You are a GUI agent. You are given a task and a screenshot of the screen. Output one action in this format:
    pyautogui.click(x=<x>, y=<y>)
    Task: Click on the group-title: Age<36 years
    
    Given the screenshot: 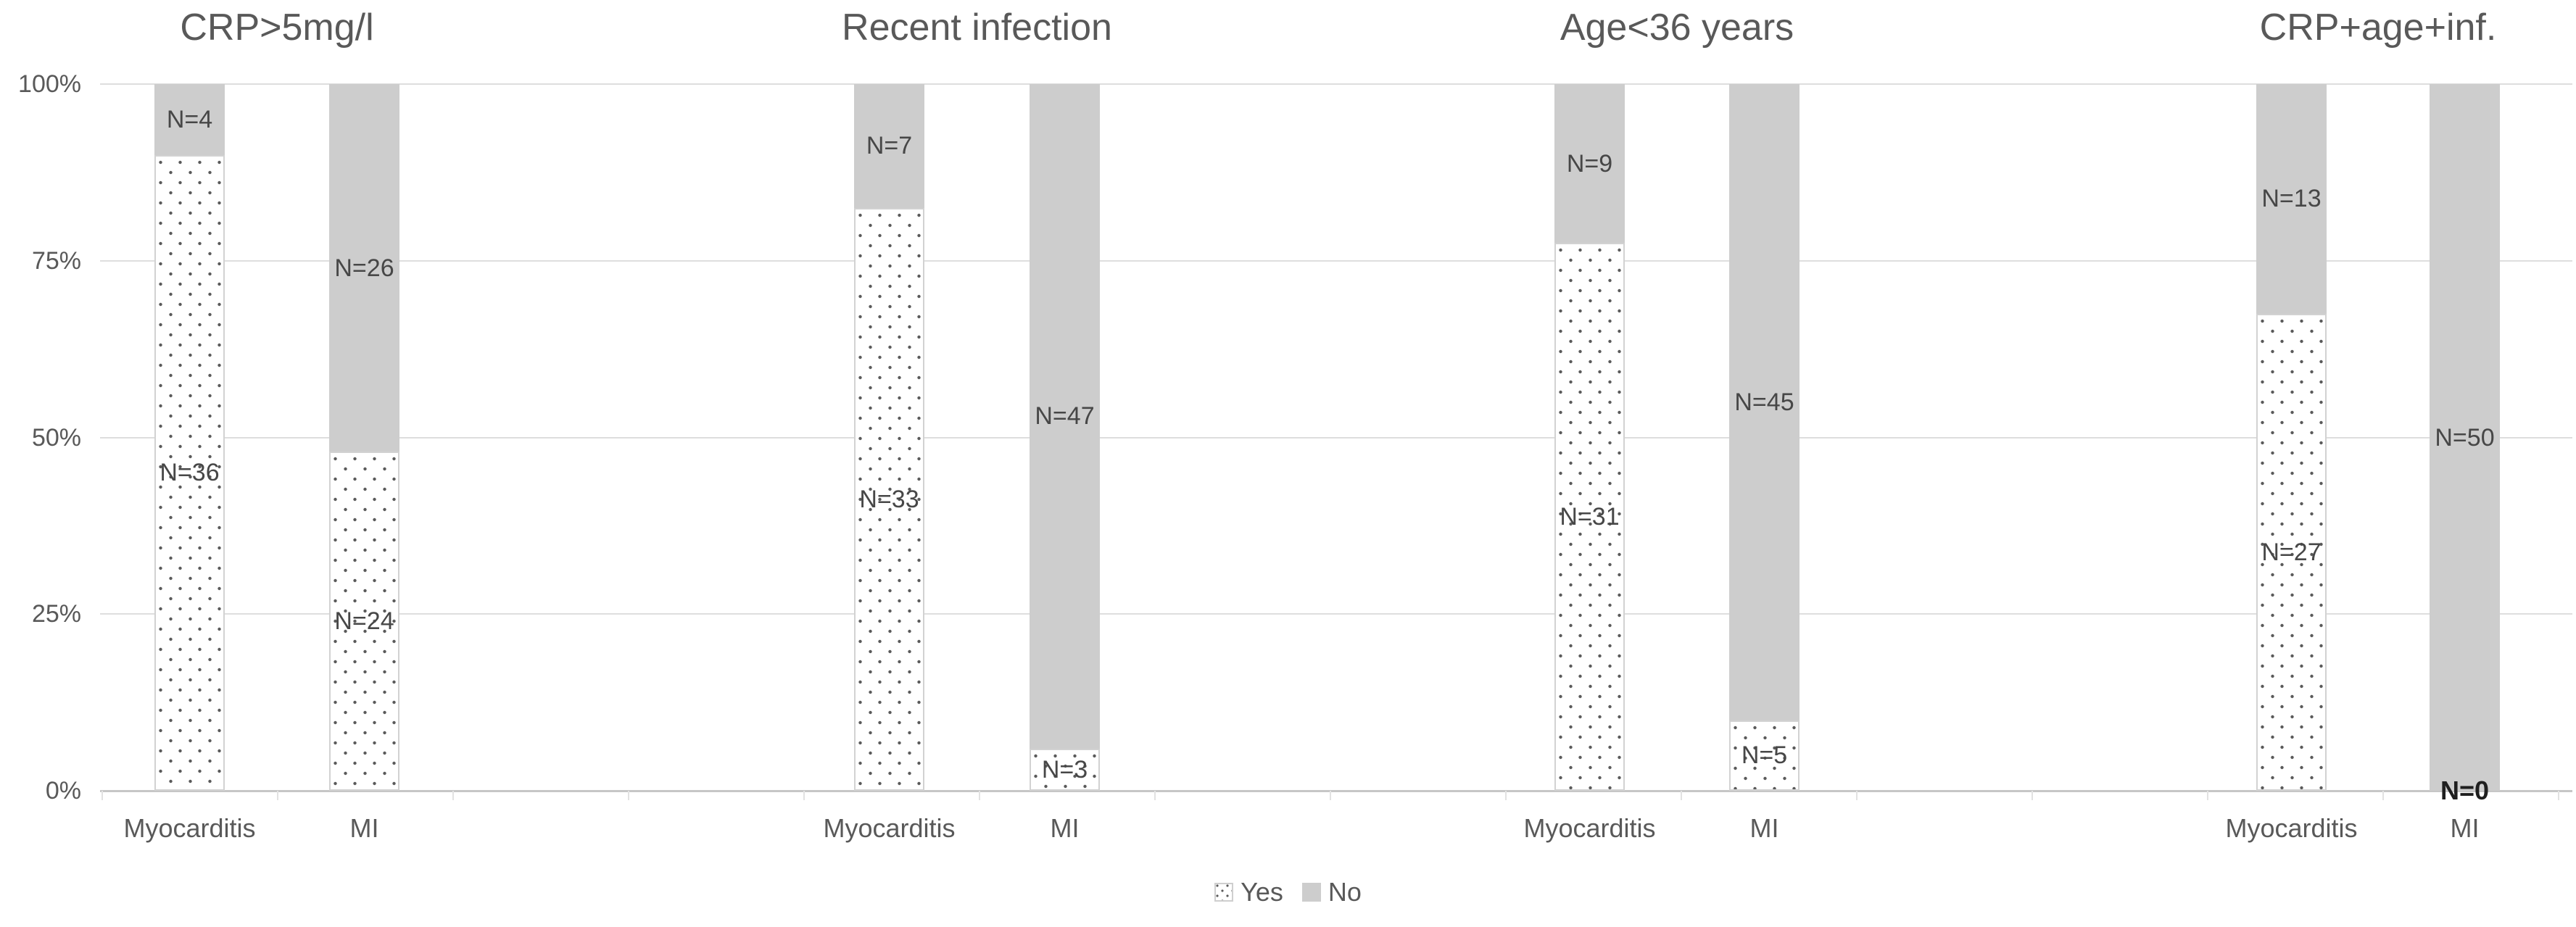 What is the action you would take?
    pyautogui.click(x=1677, y=28)
    